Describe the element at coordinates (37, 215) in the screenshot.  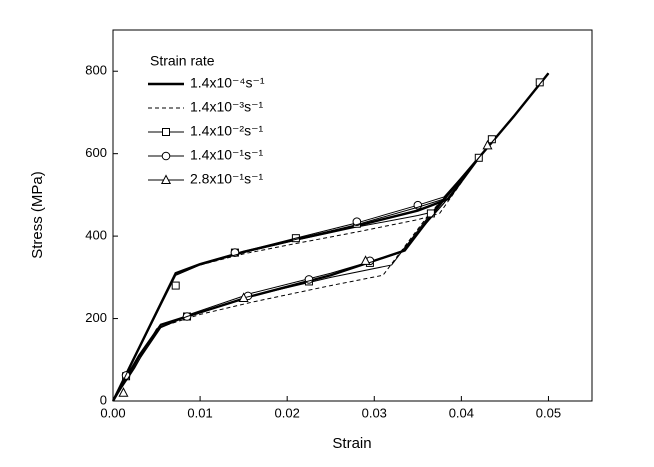
I see `y-axis-label: Stress (MPa)` at that location.